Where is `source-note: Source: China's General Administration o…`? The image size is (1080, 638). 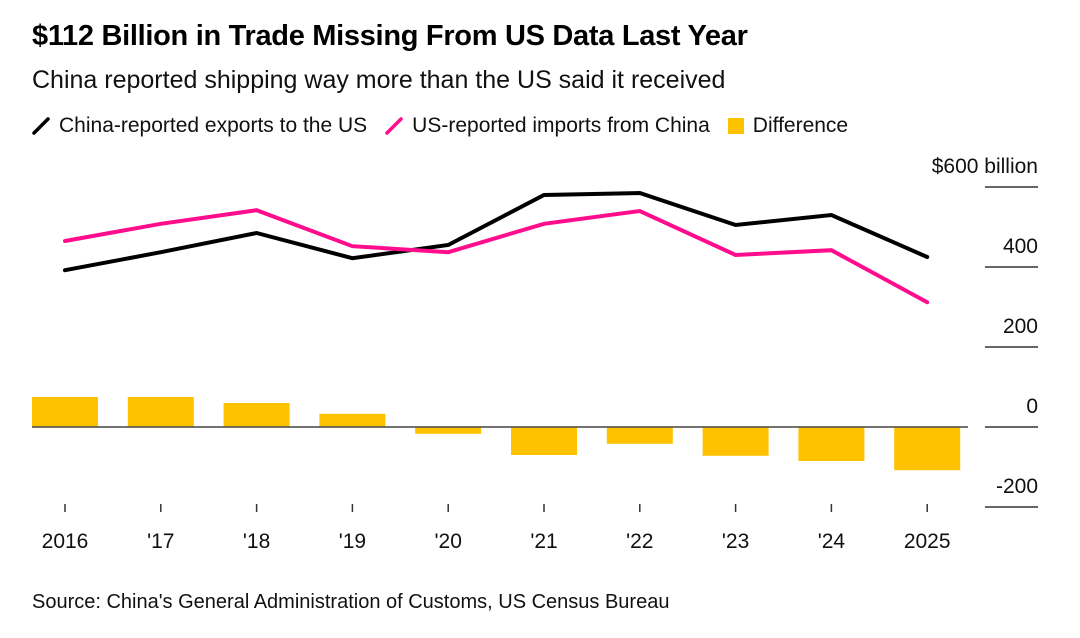 source-note: Source: China's General Administration o… is located at coordinates (351, 602).